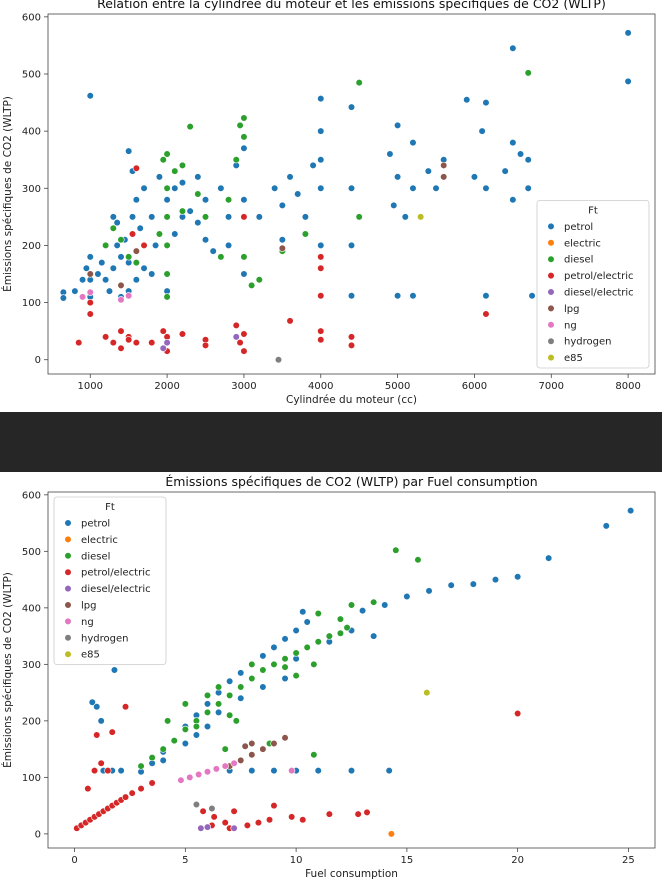 This screenshot has height=888, width=662. What do you see at coordinates (570, 325) in the screenshot?
I see `legend-label: ng` at bounding box center [570, 325].